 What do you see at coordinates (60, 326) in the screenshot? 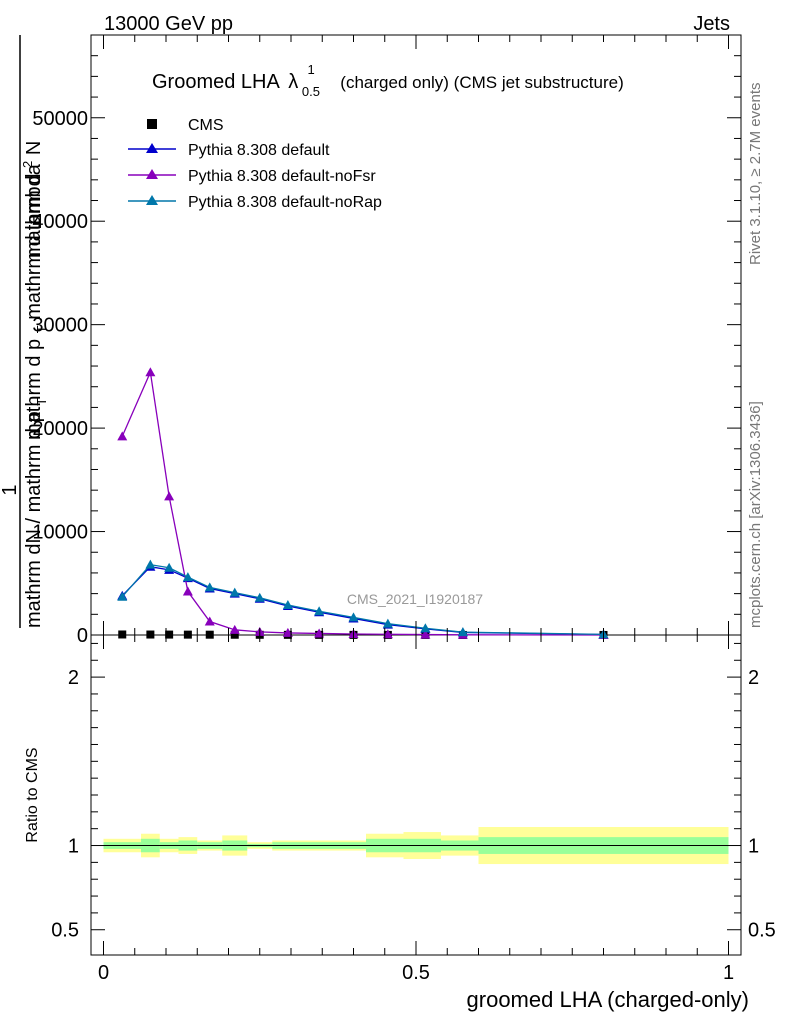
I see `main-y-tick-label-3: 30000` at bounding box center [60, 326].